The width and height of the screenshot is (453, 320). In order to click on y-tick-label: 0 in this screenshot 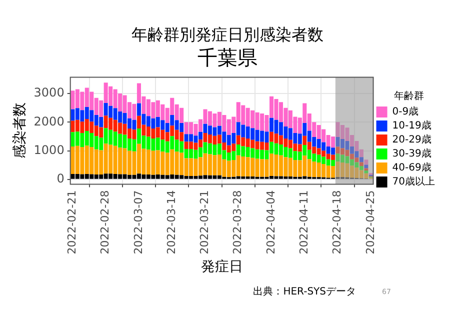, I will do `click(60, 179)`.